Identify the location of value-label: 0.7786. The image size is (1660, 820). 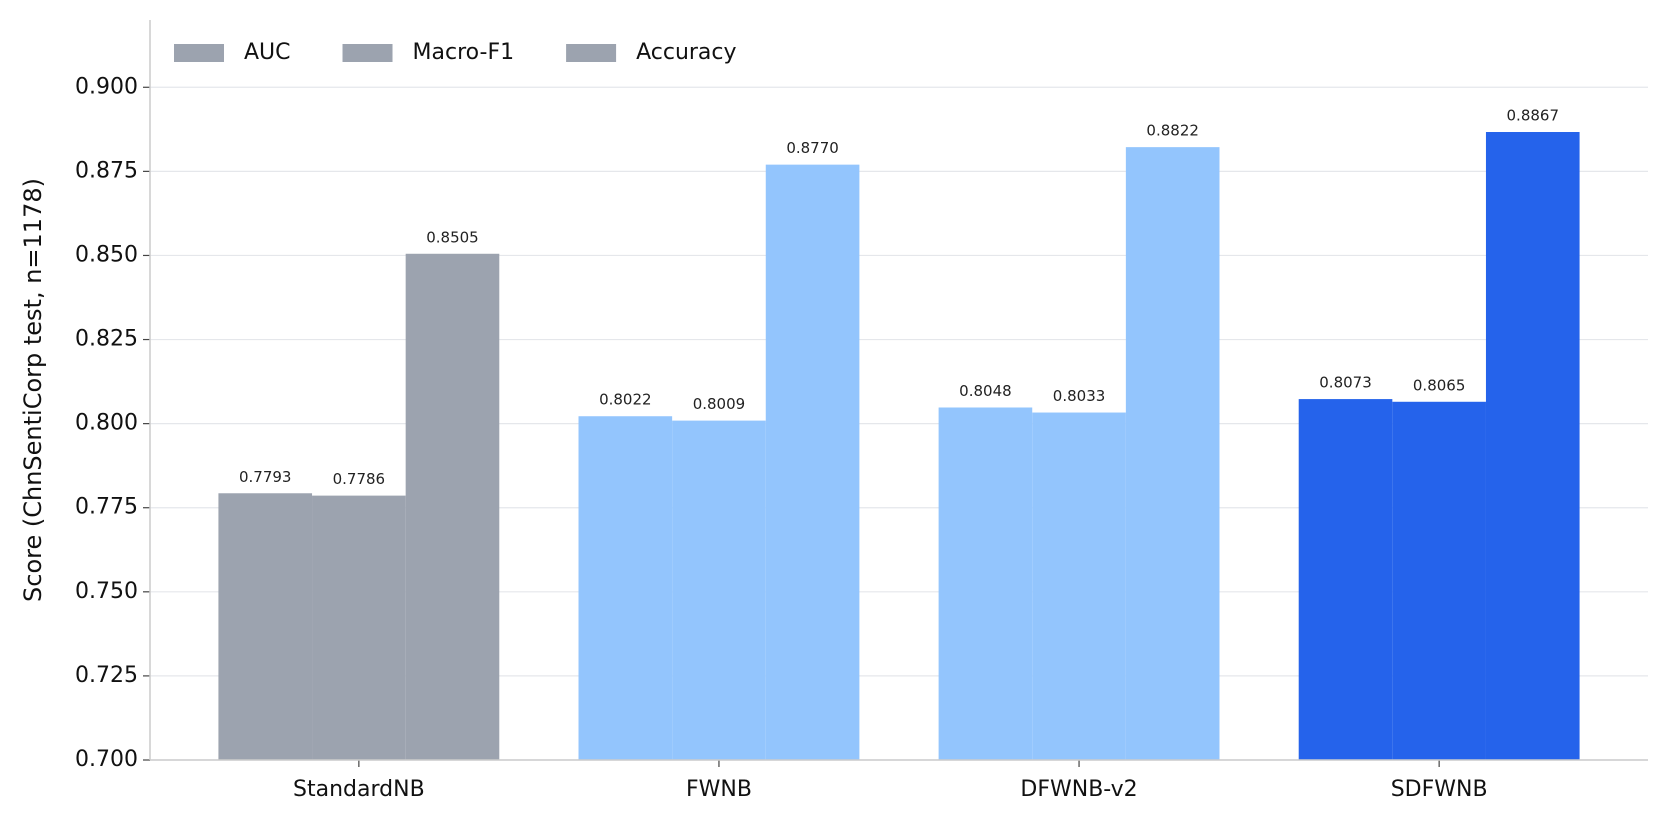
(359, 479).